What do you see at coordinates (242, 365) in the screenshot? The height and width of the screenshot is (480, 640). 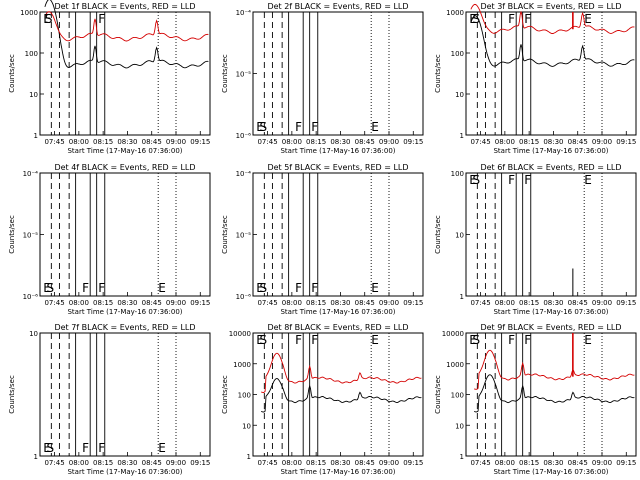 I see `y-tick-label: 1000` at bounding box center [242, 365].